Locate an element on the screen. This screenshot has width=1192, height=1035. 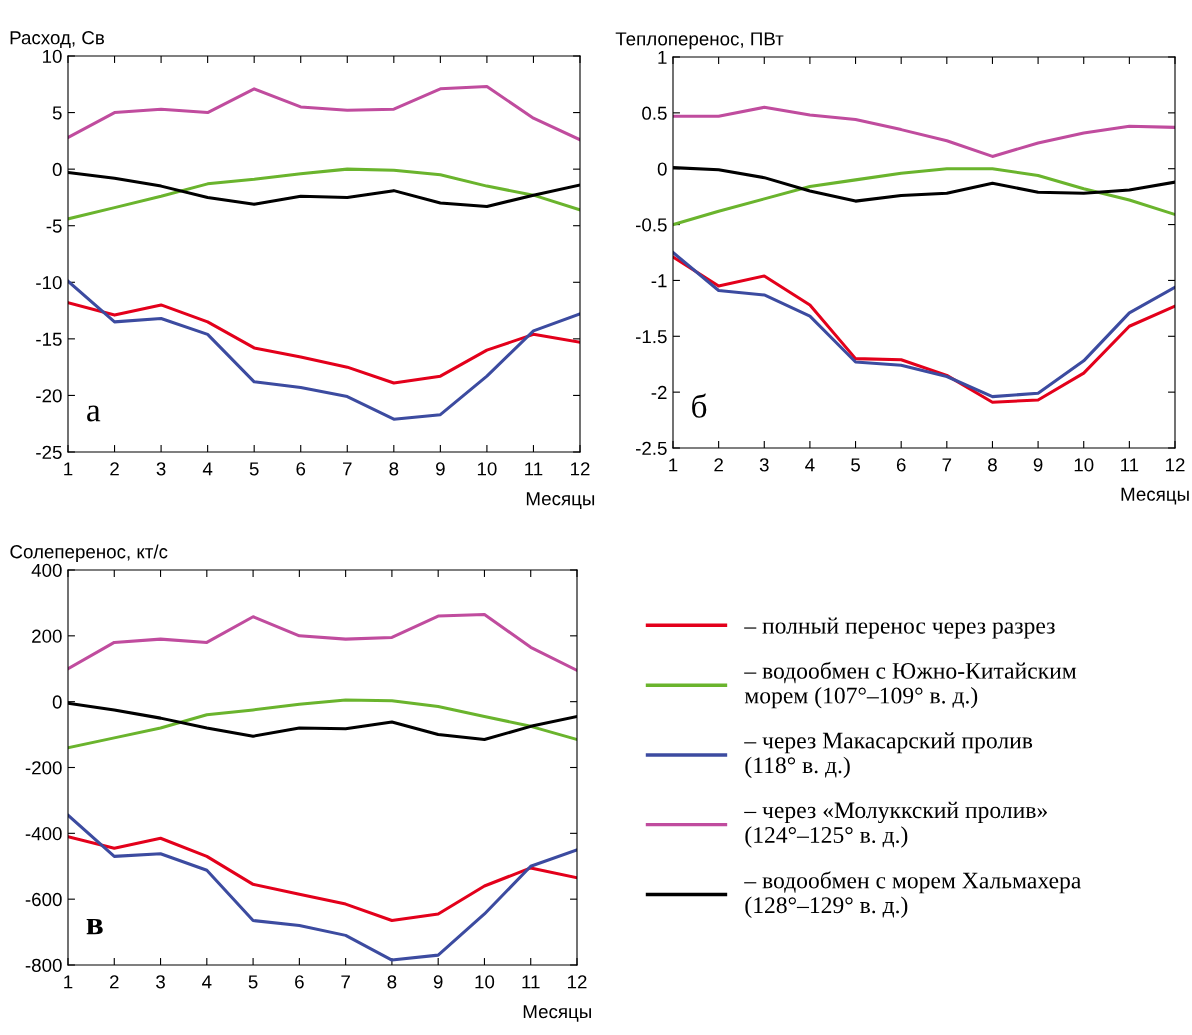
y-tick-label: -20 is located at coordinates (49, 396).